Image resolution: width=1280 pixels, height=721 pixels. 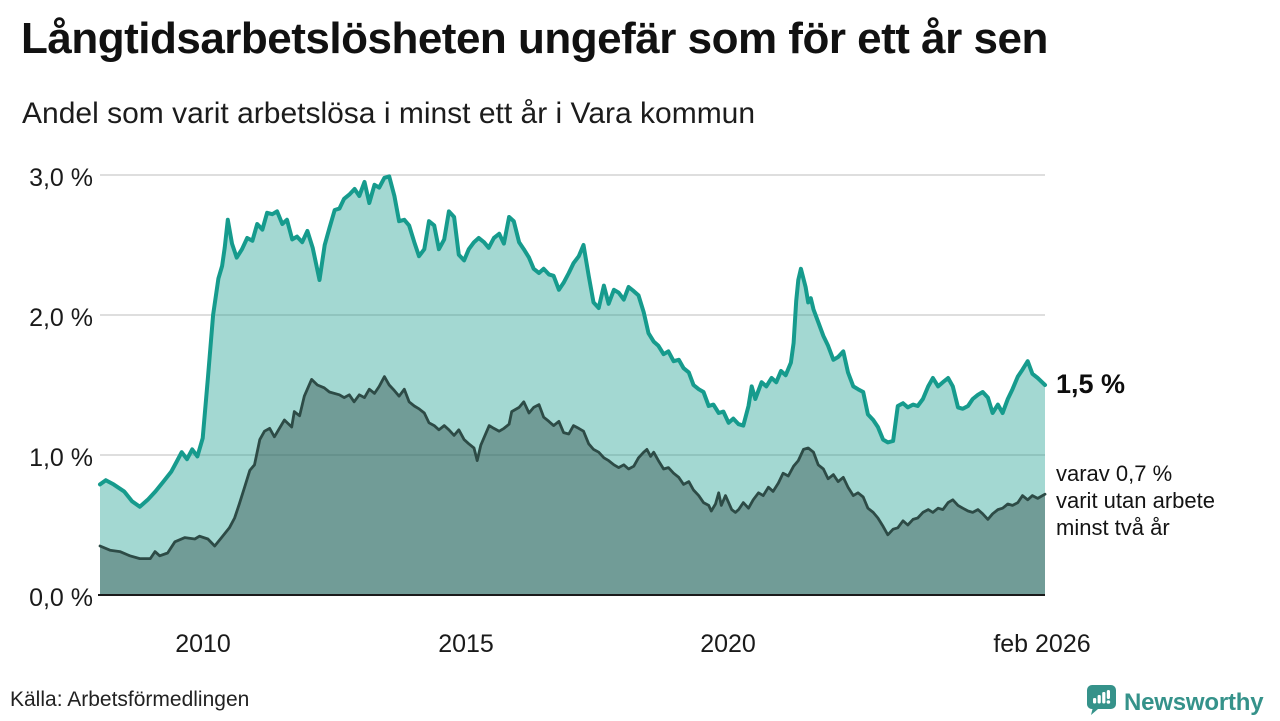 What do you see at coordinates (61, 458) in the screenshot?
I see `y-tick-1: 1,0 %` at bounding box center [61, 458].